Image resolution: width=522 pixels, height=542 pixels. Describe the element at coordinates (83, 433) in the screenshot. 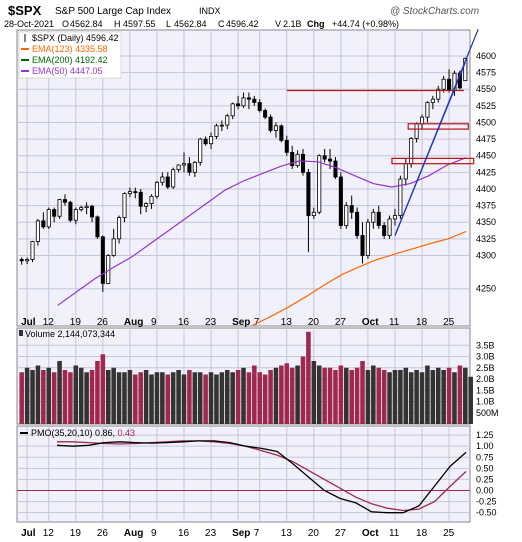

I see `pmo-label: PMO(35,20,10) 0.86, 0.43` at that location.